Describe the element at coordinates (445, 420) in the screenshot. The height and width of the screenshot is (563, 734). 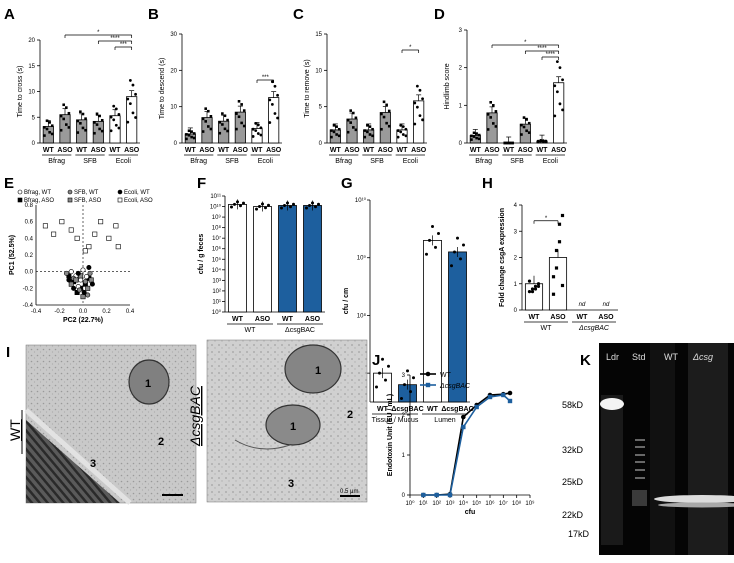
I see `group-label: Lumen` at that location.